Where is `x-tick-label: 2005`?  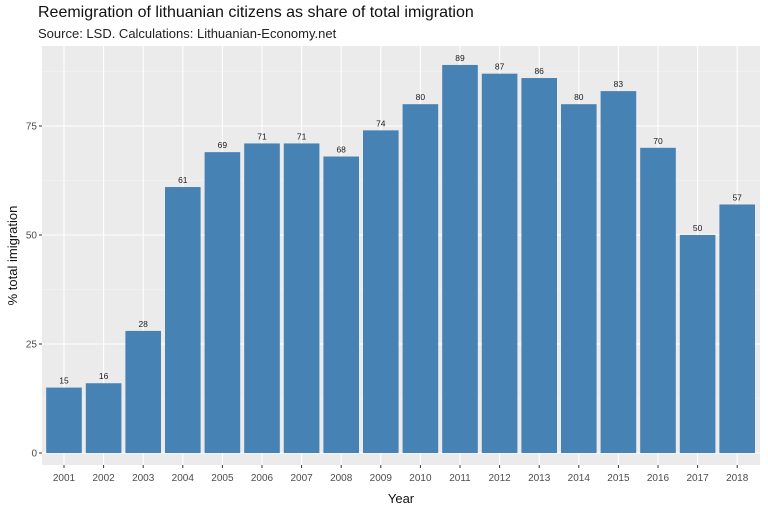 x-tick-label: 2005 is located at coordinates (222, 478).